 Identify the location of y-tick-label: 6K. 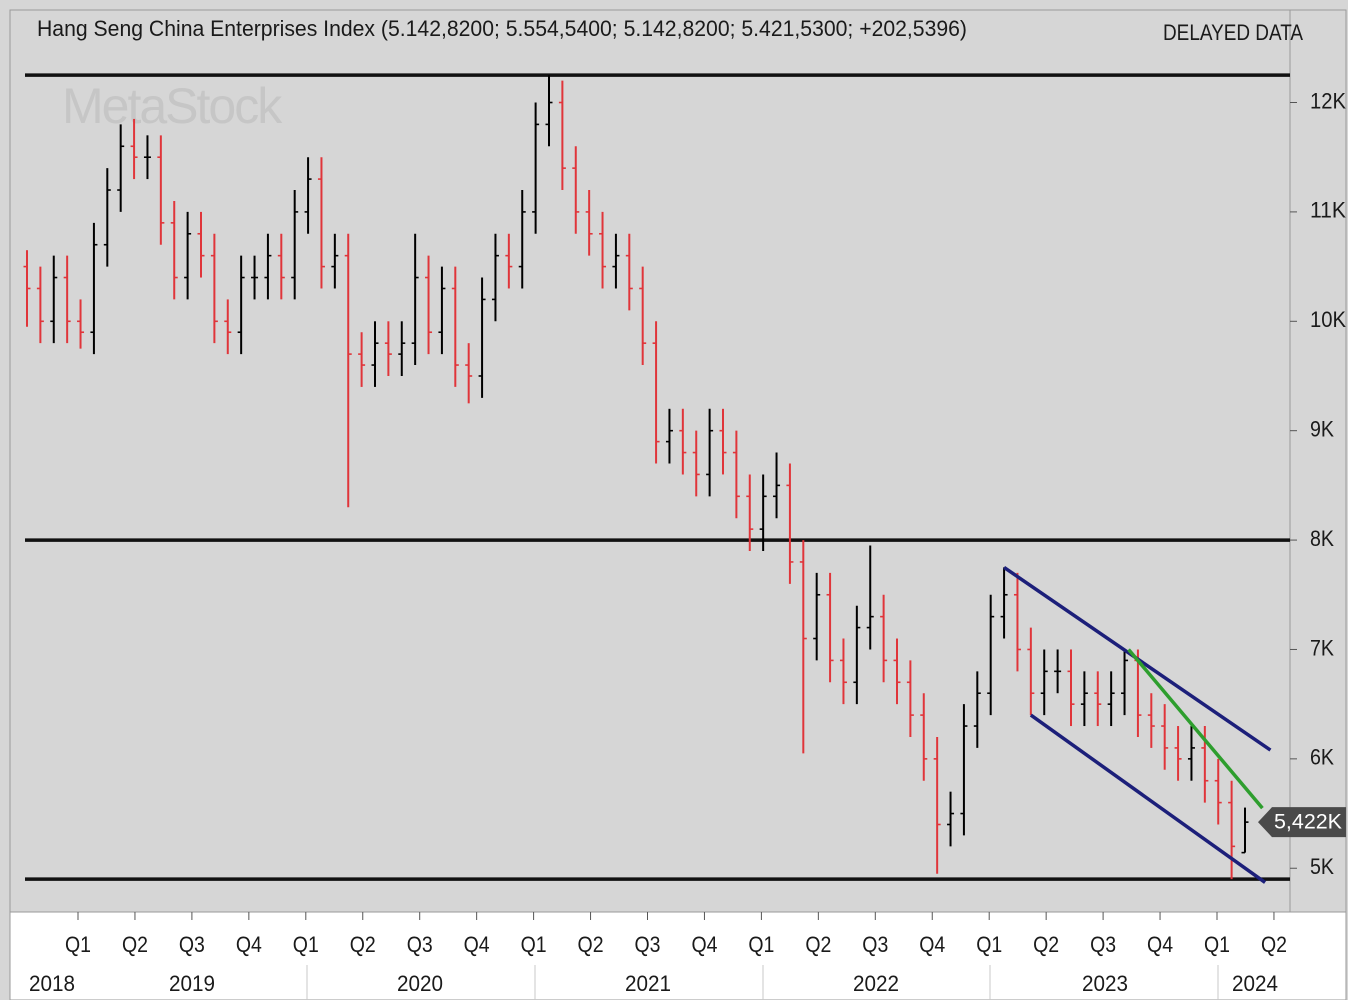
(1322, 757).